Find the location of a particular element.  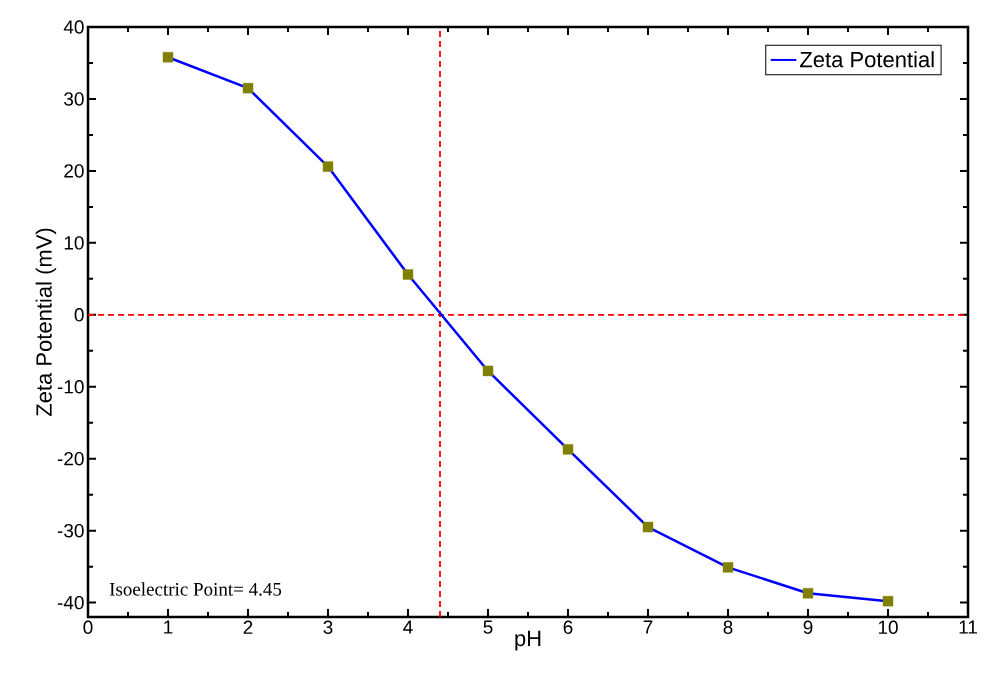

x-tick-label: 8 is located at coordinates (728, 627).